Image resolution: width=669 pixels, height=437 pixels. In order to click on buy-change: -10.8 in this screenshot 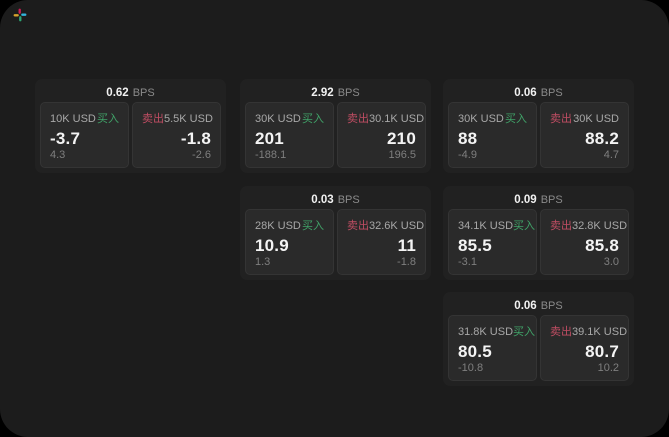, I will do `click(471, 368)`.